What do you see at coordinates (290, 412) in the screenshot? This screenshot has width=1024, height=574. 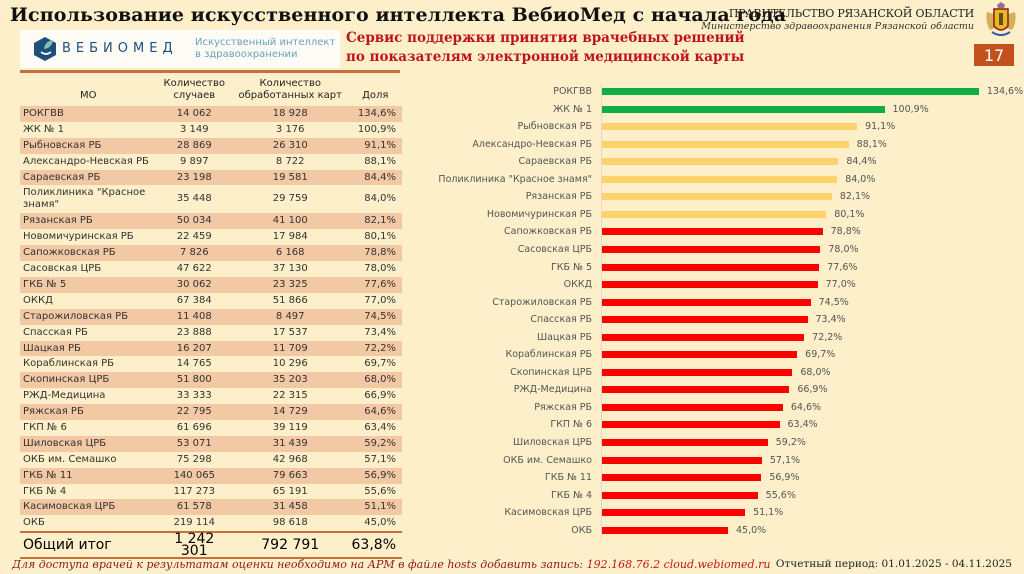 I see `cell-cards: 14 729` at bounding box center [290, 412].